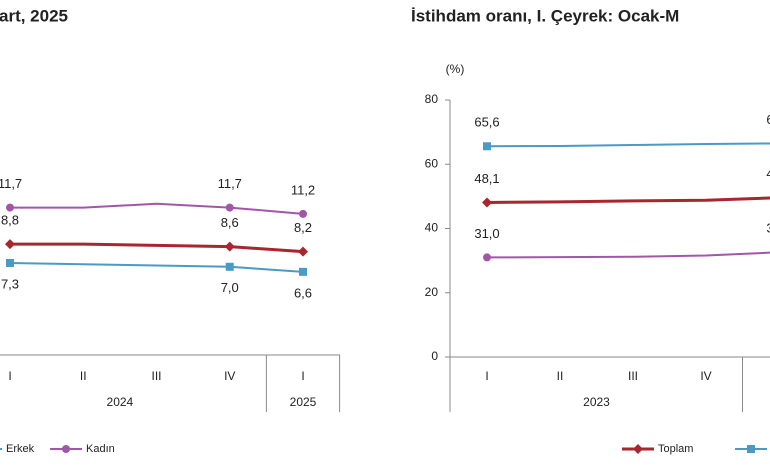 This screenshot has width=770, height=470. Describe the element at coordinates (455, 69) in the screenshot. I see `y-axis-label: (%)` at that location.